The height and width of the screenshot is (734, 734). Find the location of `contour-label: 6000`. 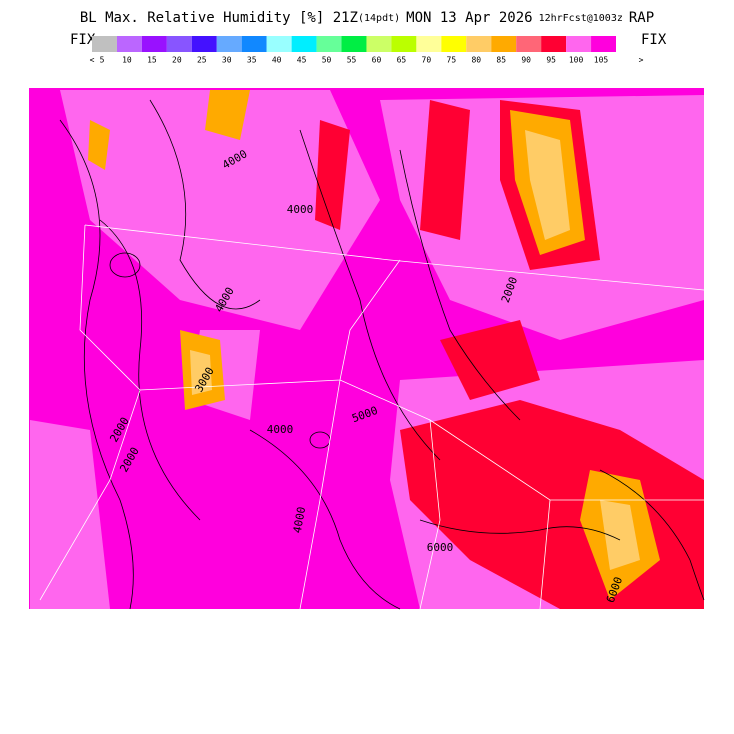

contour-label: 6000 is located at coordinates (440, 547).